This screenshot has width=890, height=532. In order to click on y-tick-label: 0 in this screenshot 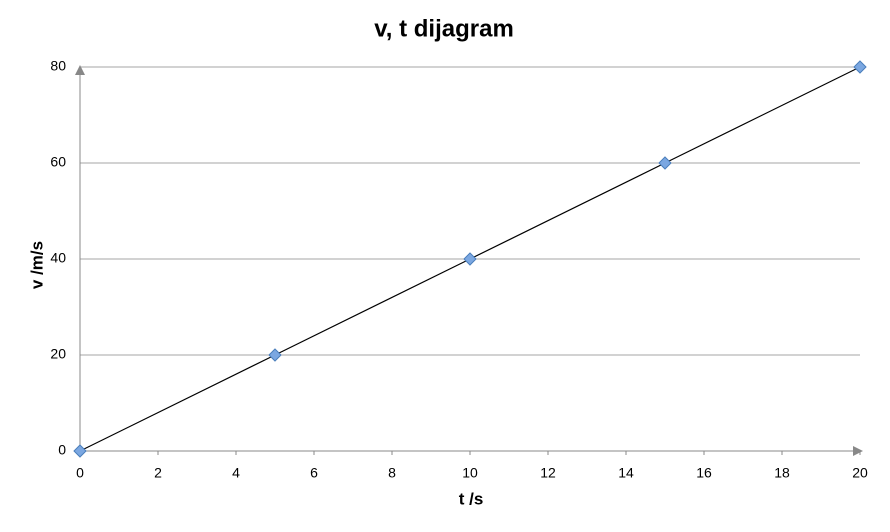, I will do `click(62, 450)`.